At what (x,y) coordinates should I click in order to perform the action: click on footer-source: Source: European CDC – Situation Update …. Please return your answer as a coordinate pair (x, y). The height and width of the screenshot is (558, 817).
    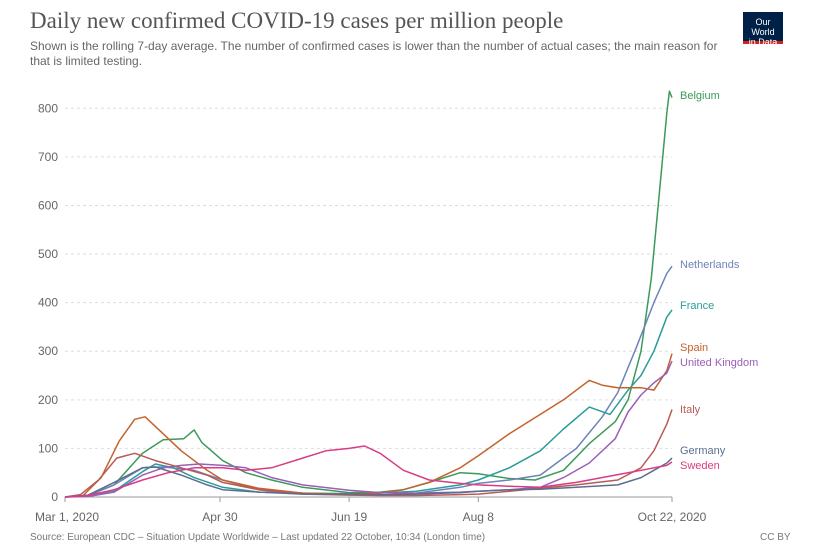
    Looking at the image, I should click on (258, 537).